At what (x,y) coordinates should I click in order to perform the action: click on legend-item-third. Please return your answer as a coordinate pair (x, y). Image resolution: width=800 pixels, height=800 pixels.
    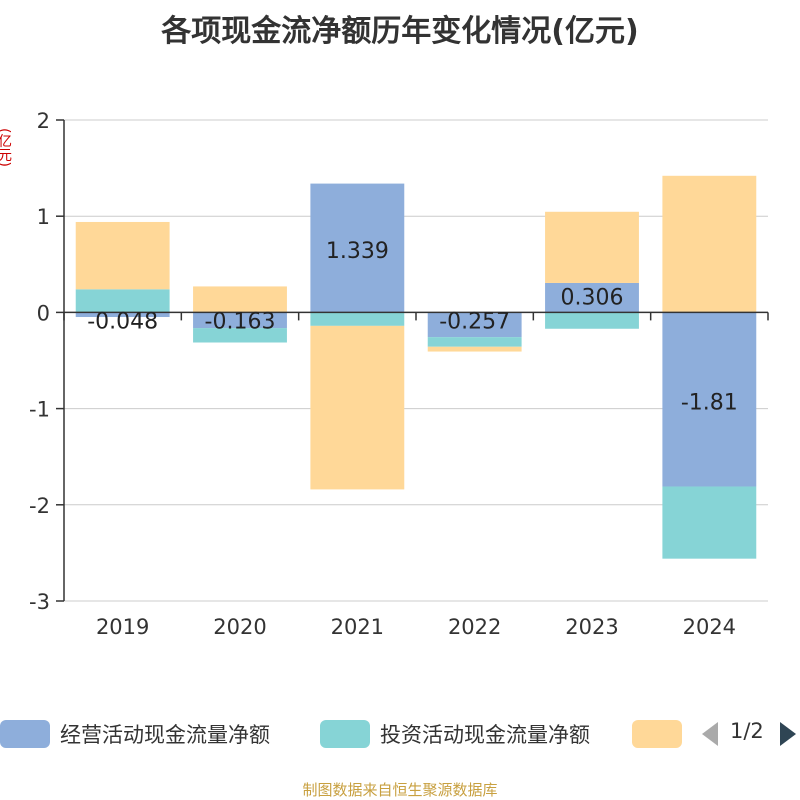
    Looking at the image, I should click on (662, 734).